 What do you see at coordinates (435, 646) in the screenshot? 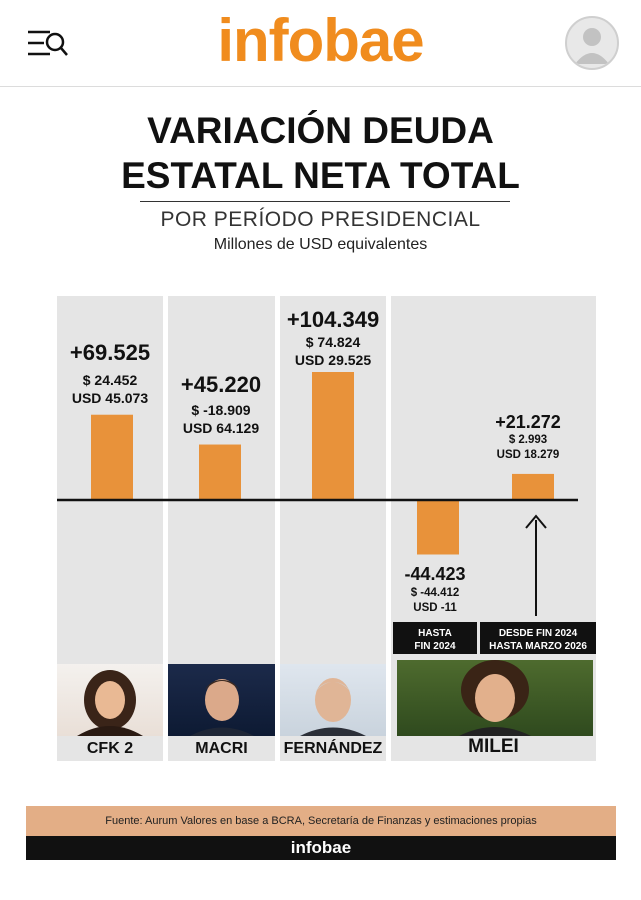
I see `period-label-0-line2: FIN 2024` at bounding box center [435, 646].